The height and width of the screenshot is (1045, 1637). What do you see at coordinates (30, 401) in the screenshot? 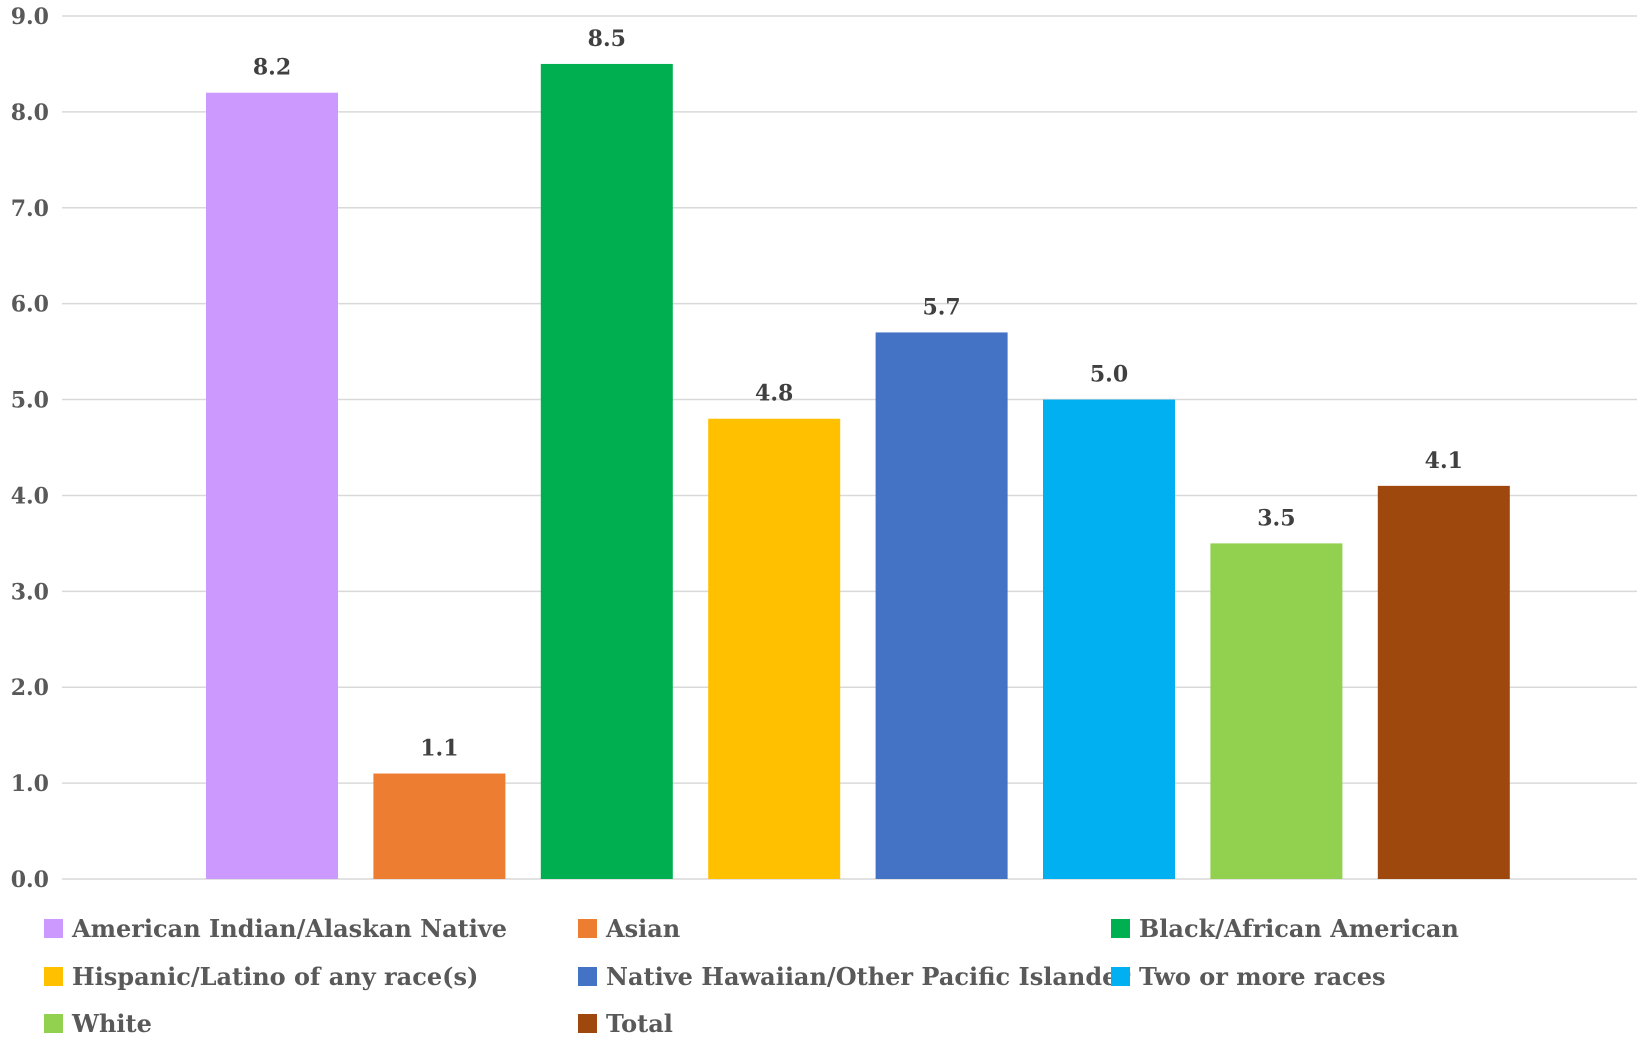
I see `y-tick-label: 5.0` at bounding box center [30, 401].